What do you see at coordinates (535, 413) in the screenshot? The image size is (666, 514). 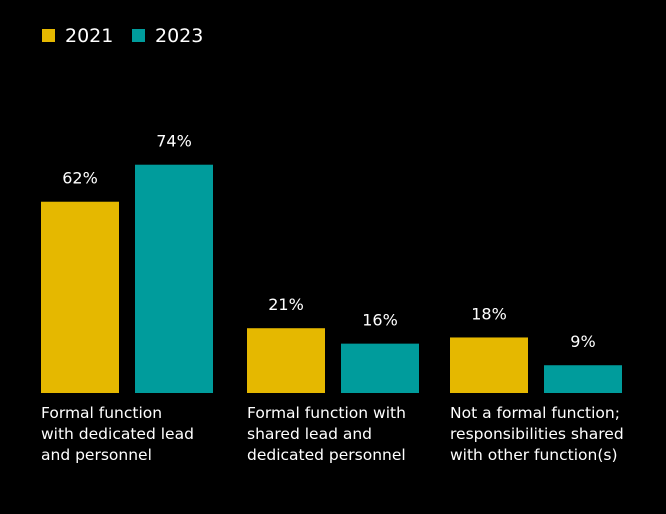 I see `category-label-2-line-0: Not a formal function;` at bounding box center [535, 413].